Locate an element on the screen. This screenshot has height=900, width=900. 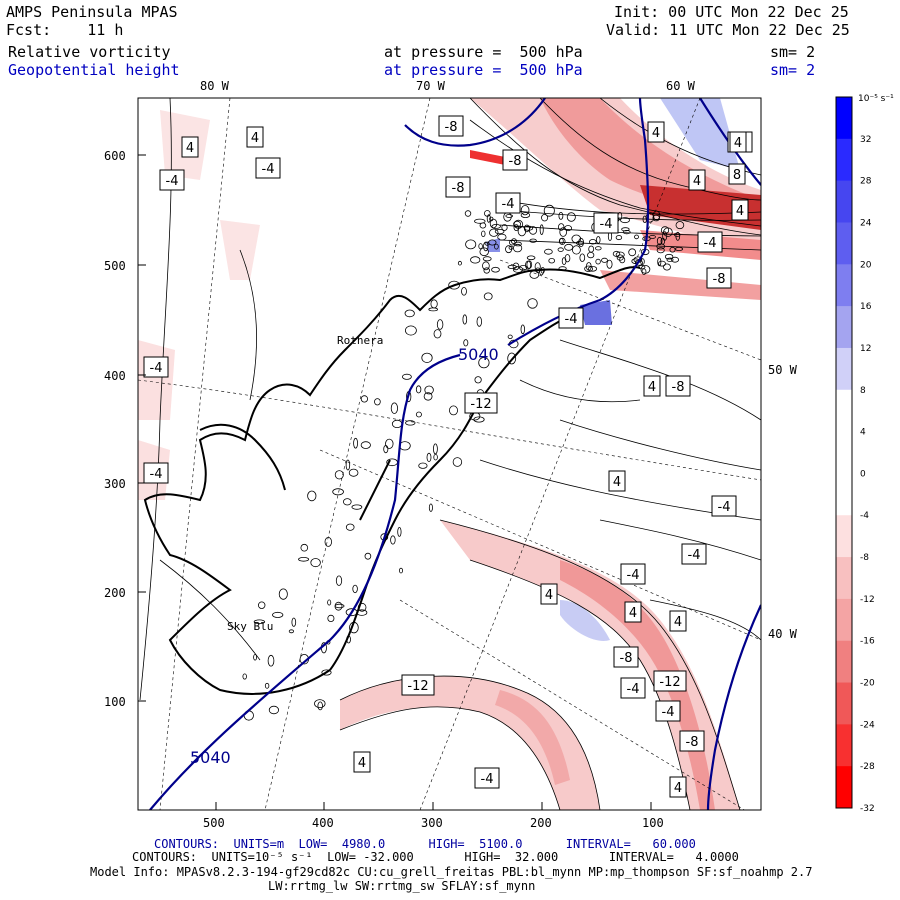
colorbar-tick-label: 12 is located at coordinates (865, 349).